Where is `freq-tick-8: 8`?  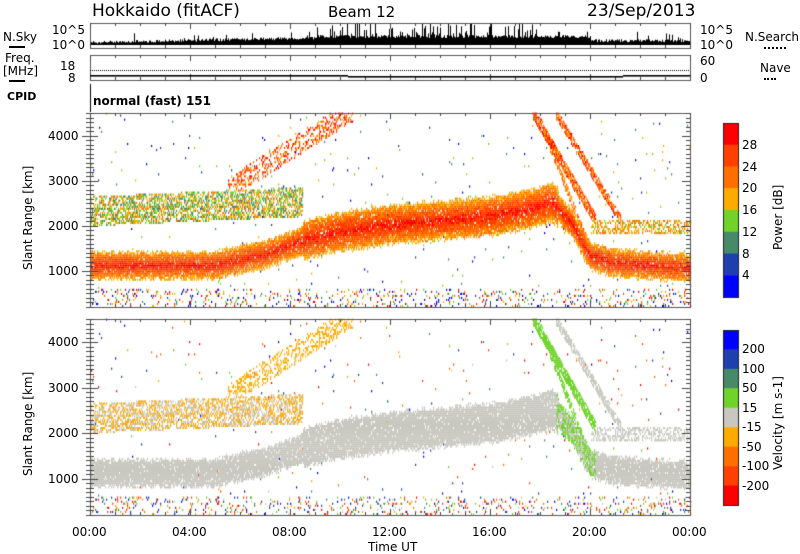
freq-tick-8: 8 is located at coordinates (72, 78).